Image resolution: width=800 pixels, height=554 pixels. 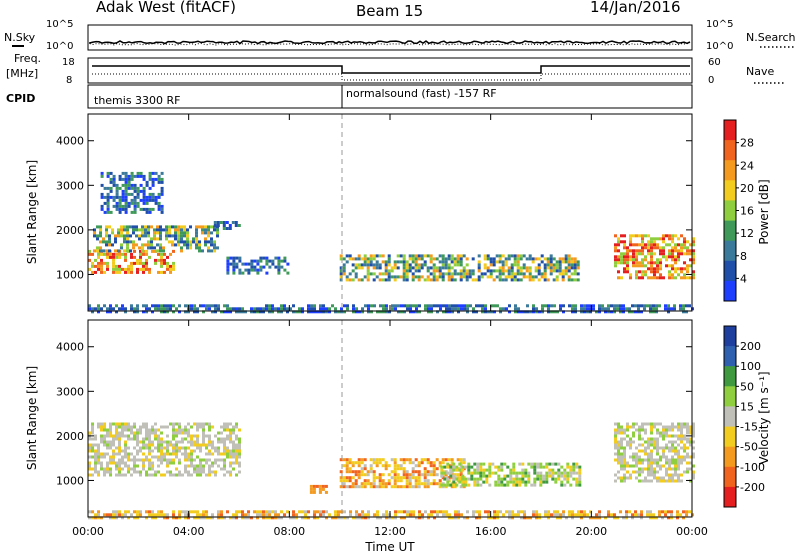 I want to click on colorbar-tick-label: 100, so click(x=750, y=366).